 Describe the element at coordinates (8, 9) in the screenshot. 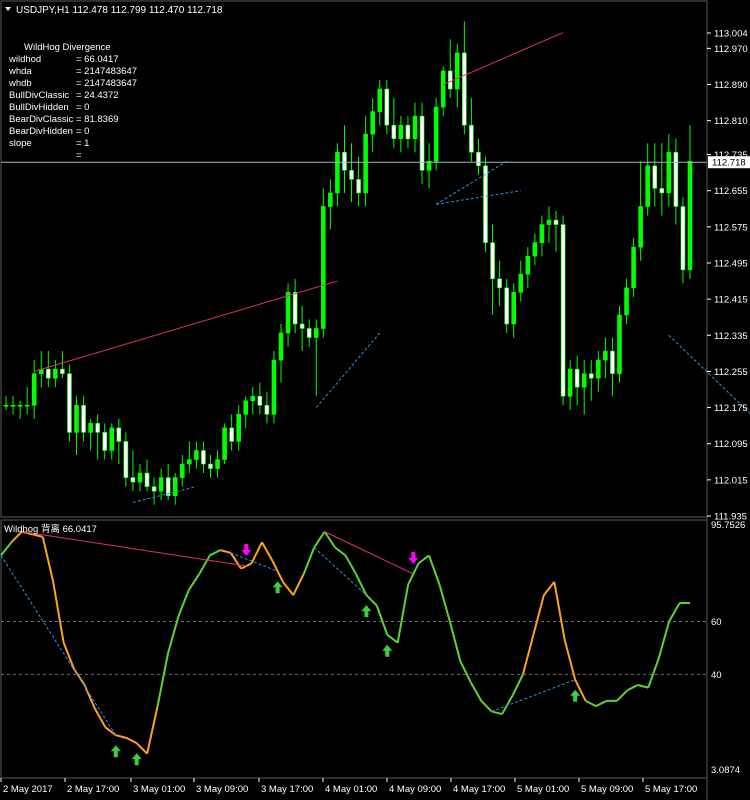

I see `chevron-down-icon` at that location.